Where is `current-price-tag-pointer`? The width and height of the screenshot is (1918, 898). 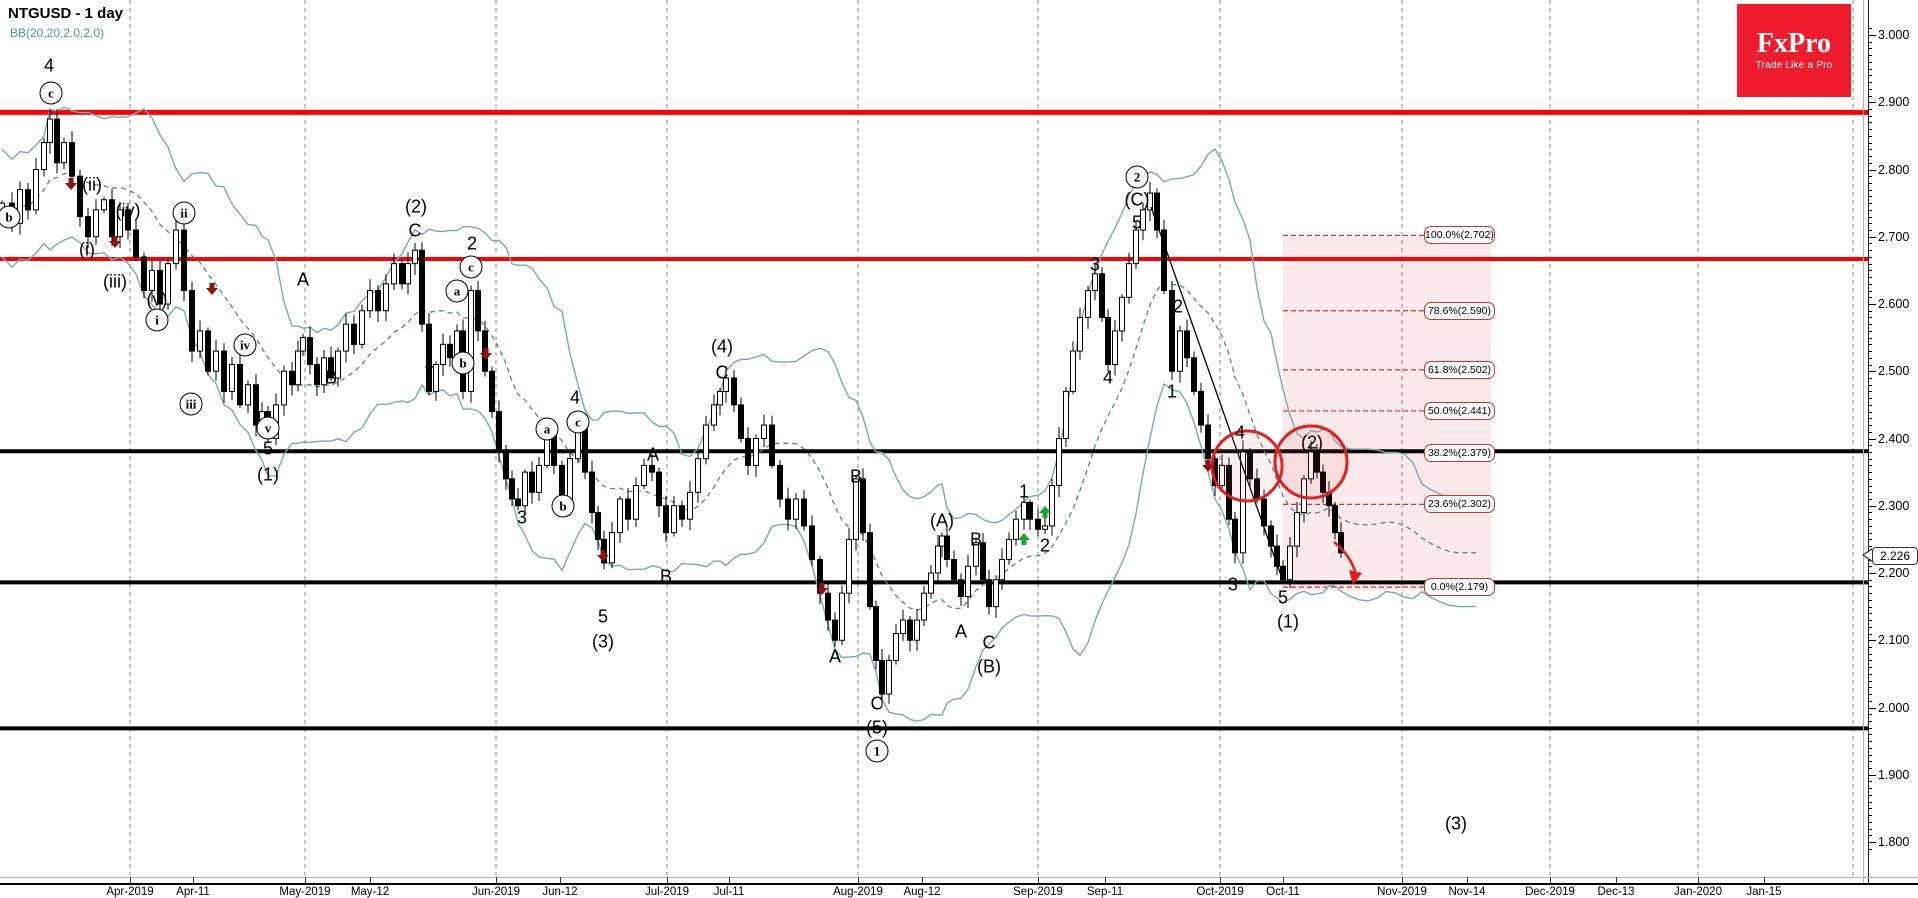 current-price-tag-pointer is located at coordinates (1868, 555).